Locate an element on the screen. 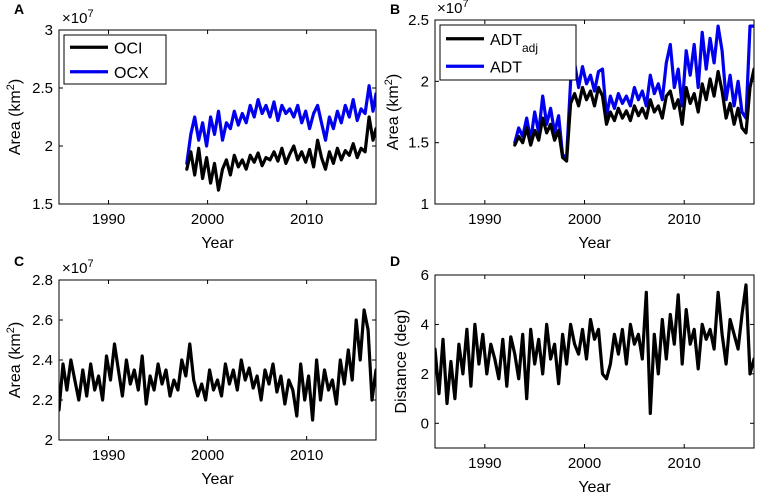 Image resolution: width=757 pixels, height=496 pixels. panel-a-ylabel-sup: 2 is located at coordinates (11, 87).